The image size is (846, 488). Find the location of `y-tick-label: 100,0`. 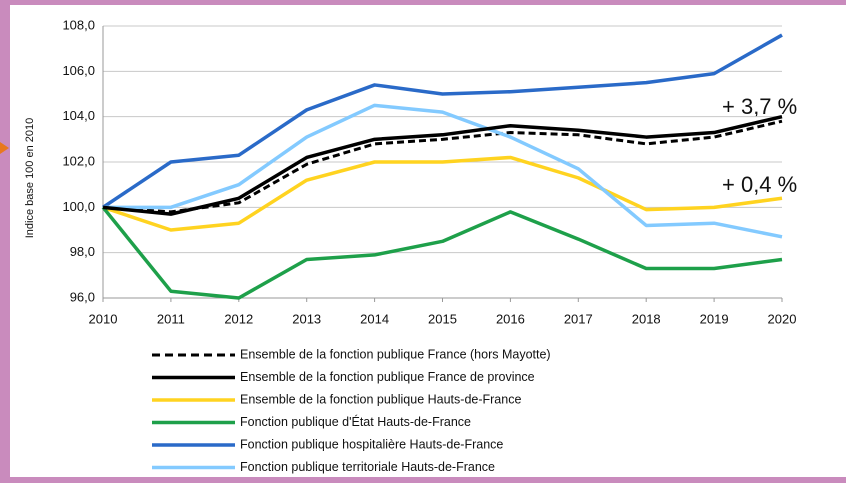

y-tick-label: 100,0 is located at coordinates (78, 206).